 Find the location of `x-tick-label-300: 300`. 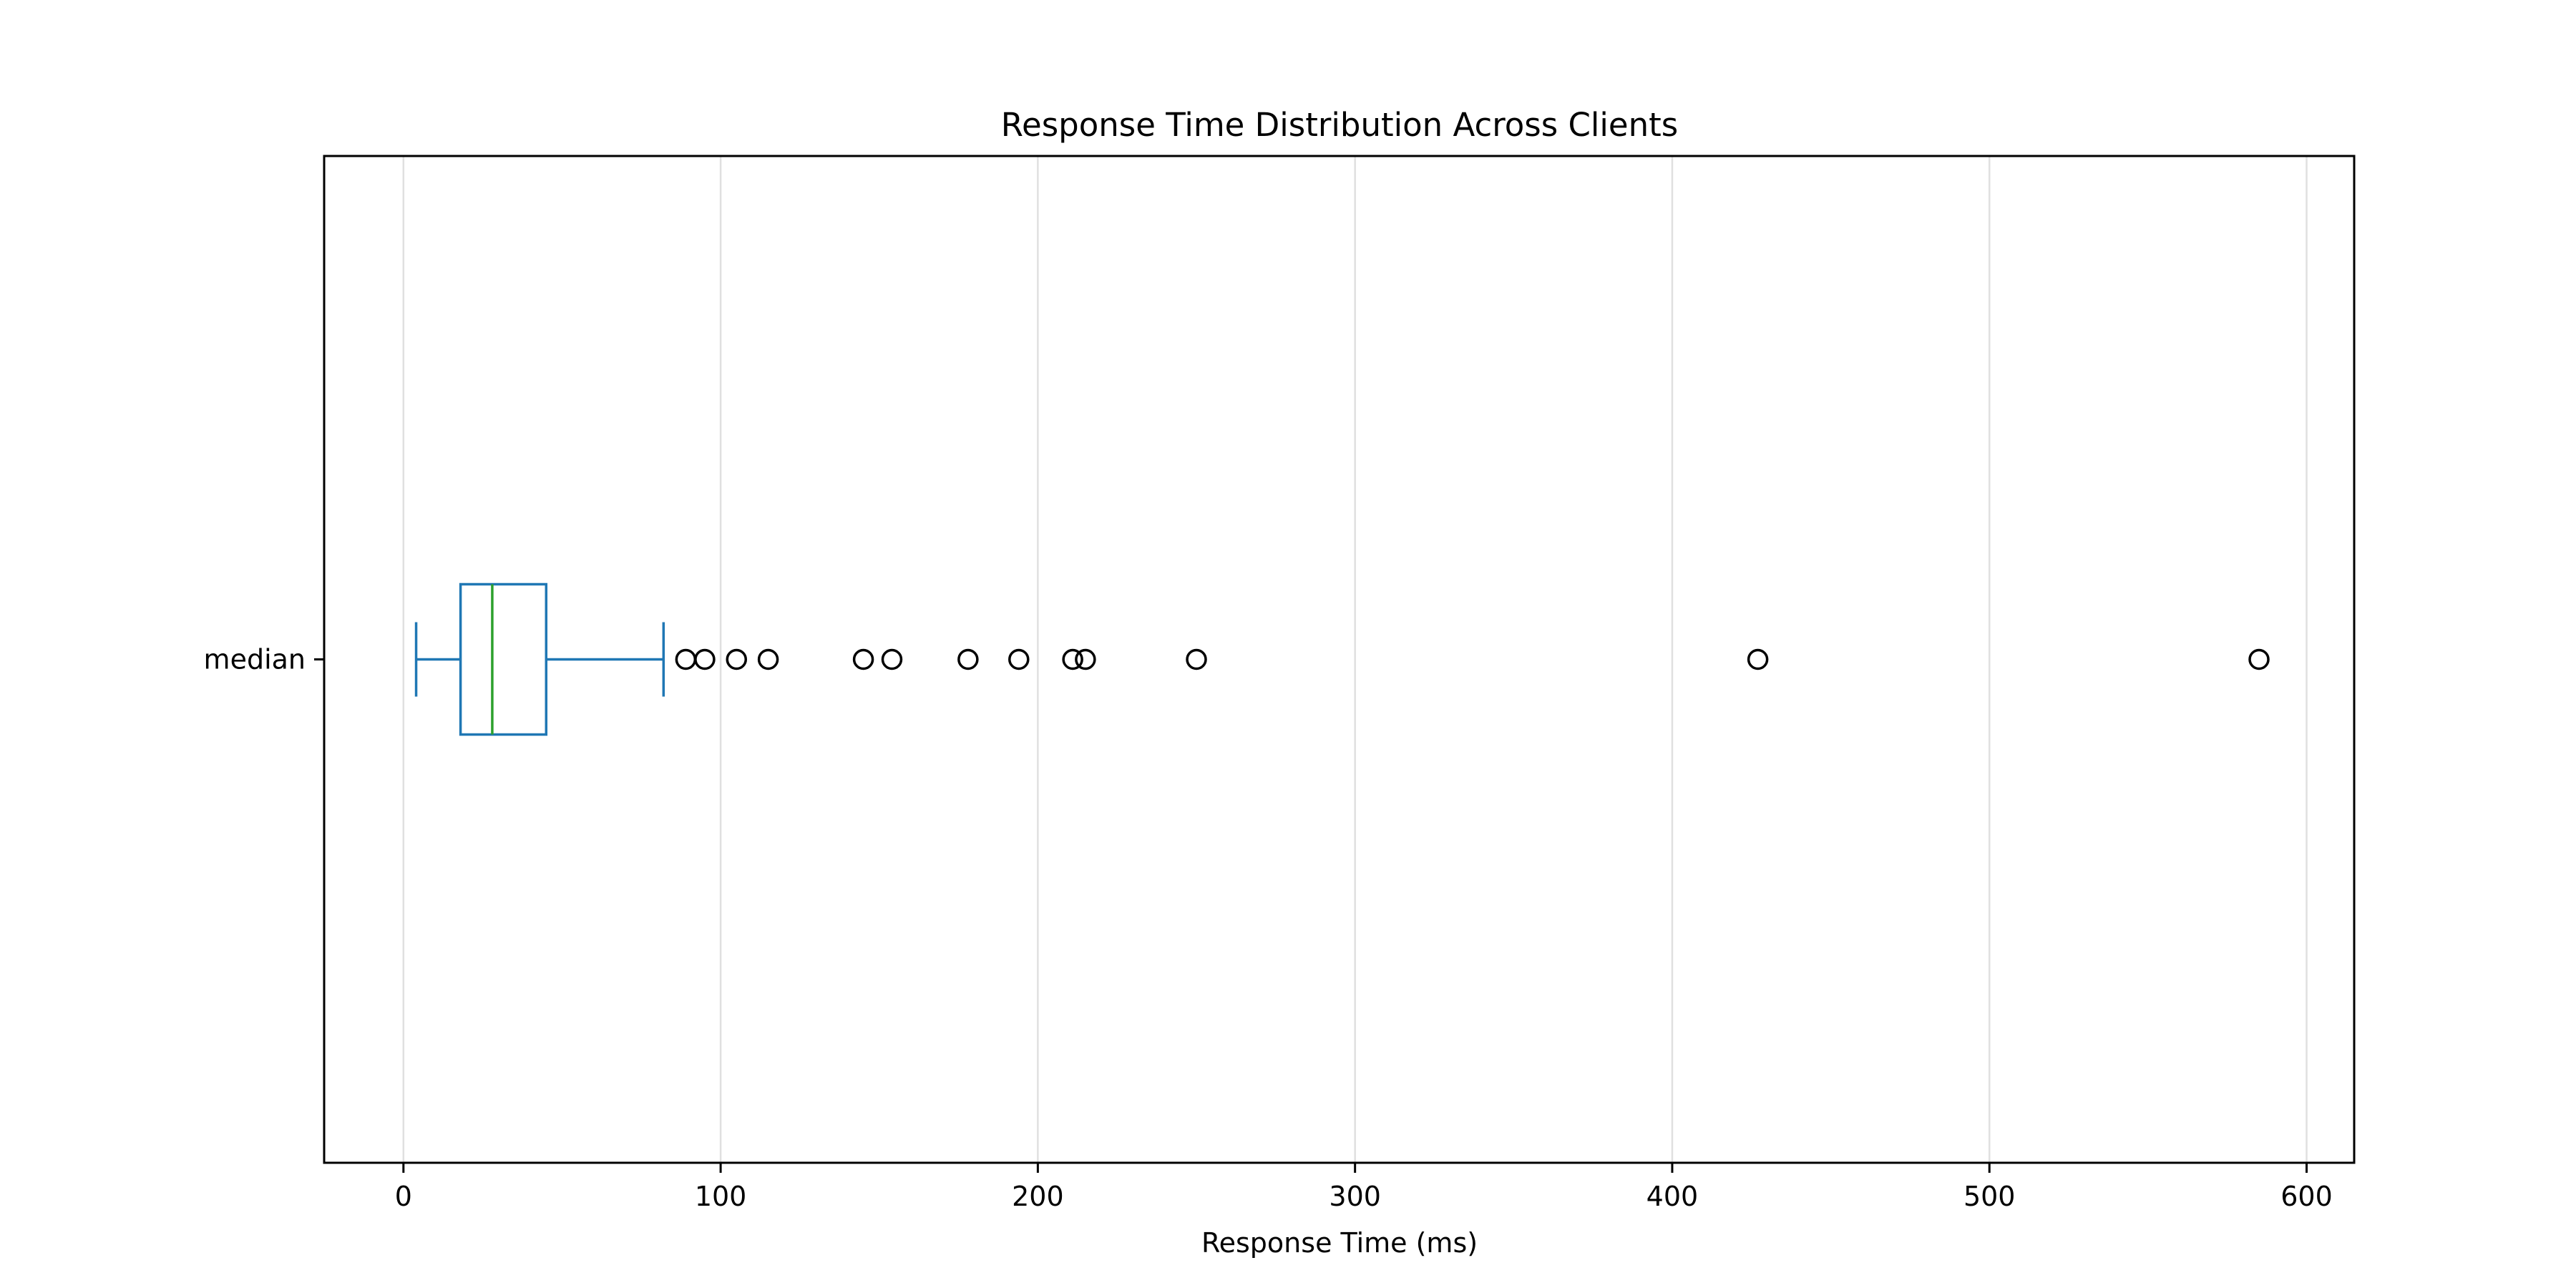

x-tick-label-300: 300 is located at coordinates (1355, 1196).